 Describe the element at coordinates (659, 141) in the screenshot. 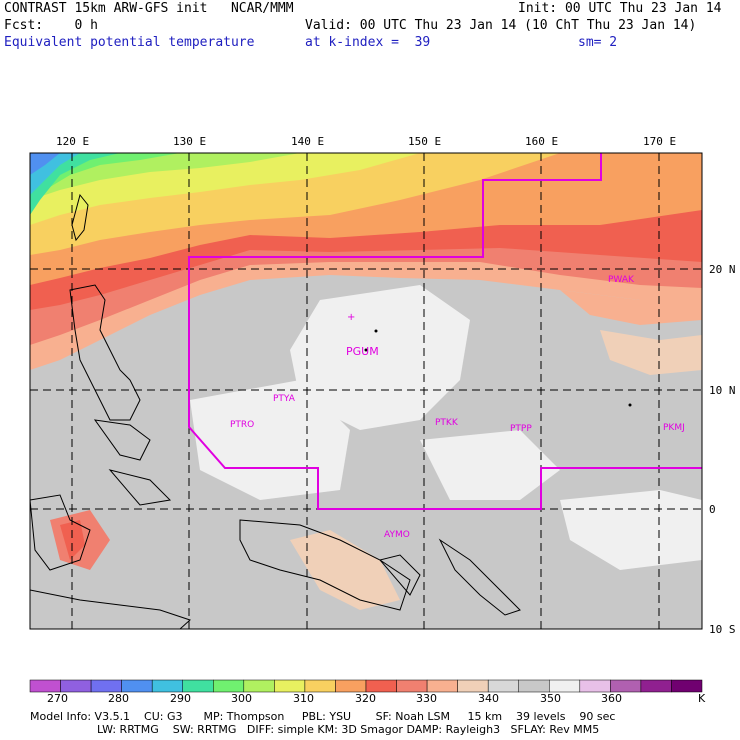

I see `lon-label: 170 E` at that location.